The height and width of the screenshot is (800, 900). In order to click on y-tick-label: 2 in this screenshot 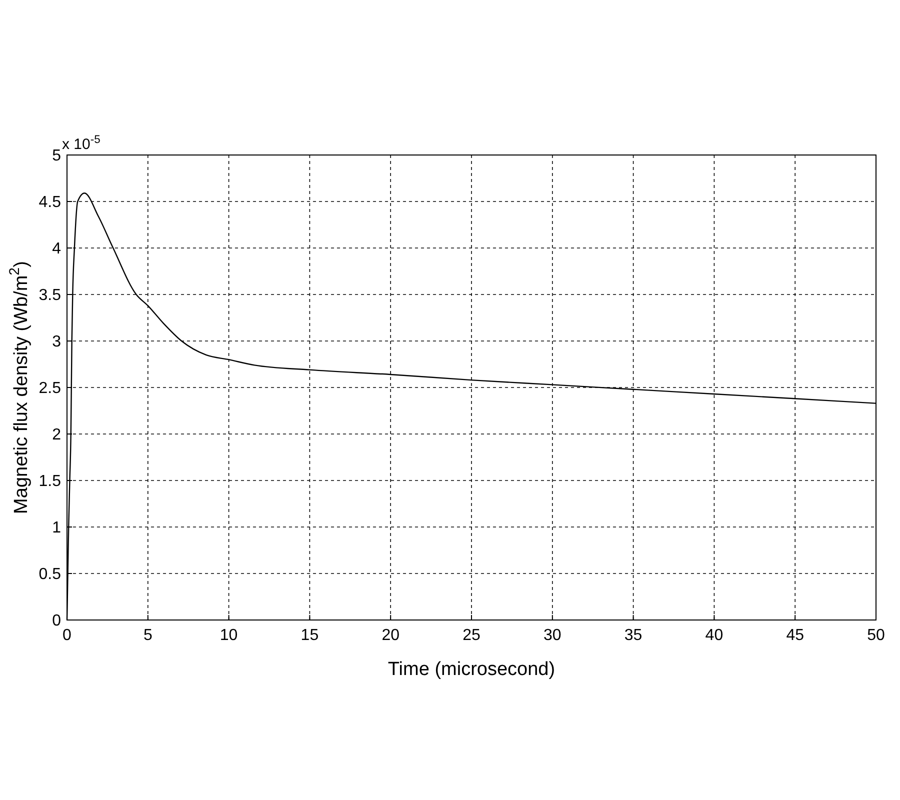, I will do `click(57, 435)`.